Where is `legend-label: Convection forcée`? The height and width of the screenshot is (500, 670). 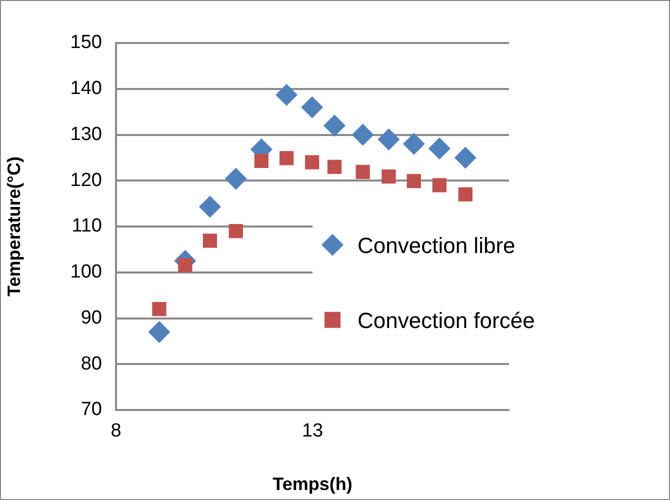
legend-label: Convection forcée is located at coordinates (446, 320).